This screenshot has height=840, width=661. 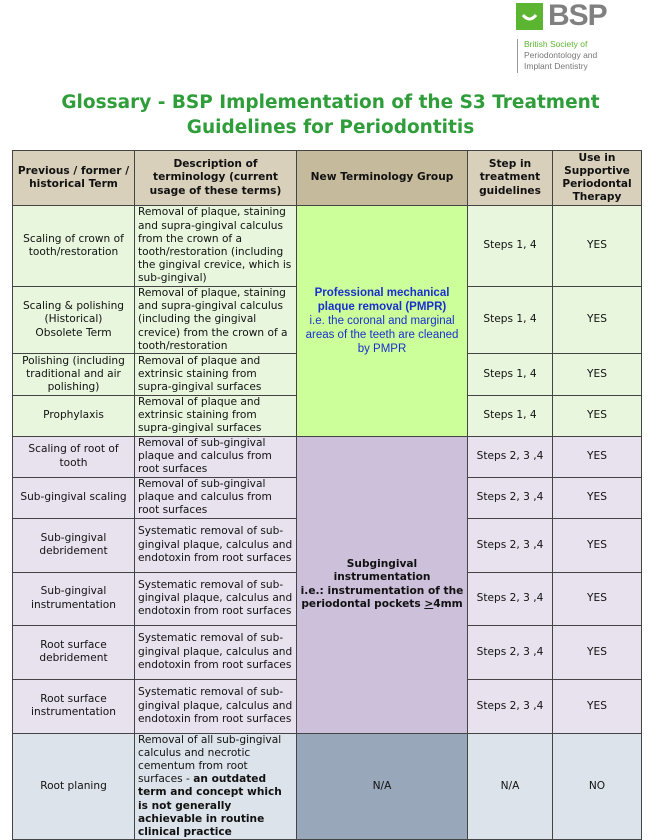 What do you see at coordinates (382, 786) in the screenshot?
I see `na-group-cell: N/A` at bounding box center [382, 786].